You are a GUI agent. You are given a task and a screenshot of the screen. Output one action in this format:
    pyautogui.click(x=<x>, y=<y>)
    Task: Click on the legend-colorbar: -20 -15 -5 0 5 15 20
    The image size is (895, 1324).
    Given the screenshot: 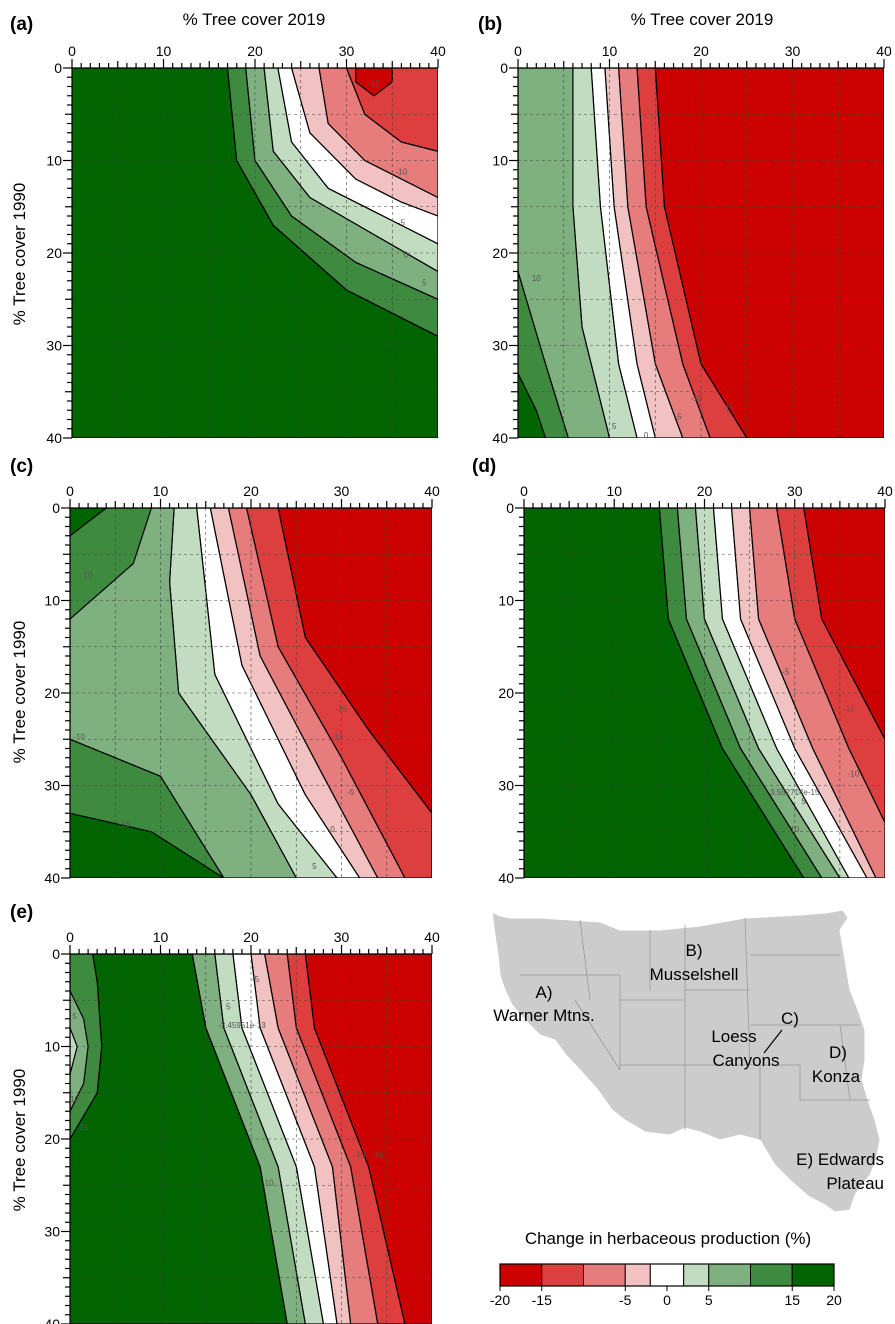 What is the action you would take?
    pyautogui.click(x=666, y=1285)
    